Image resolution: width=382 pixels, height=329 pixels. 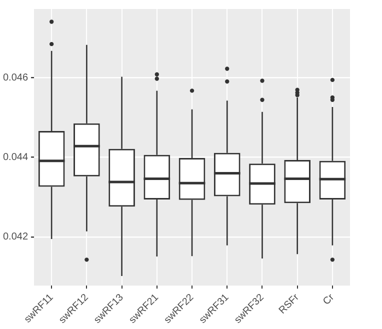 I want to click on y-tick-label: 0.042, so click(x=15, y=237).